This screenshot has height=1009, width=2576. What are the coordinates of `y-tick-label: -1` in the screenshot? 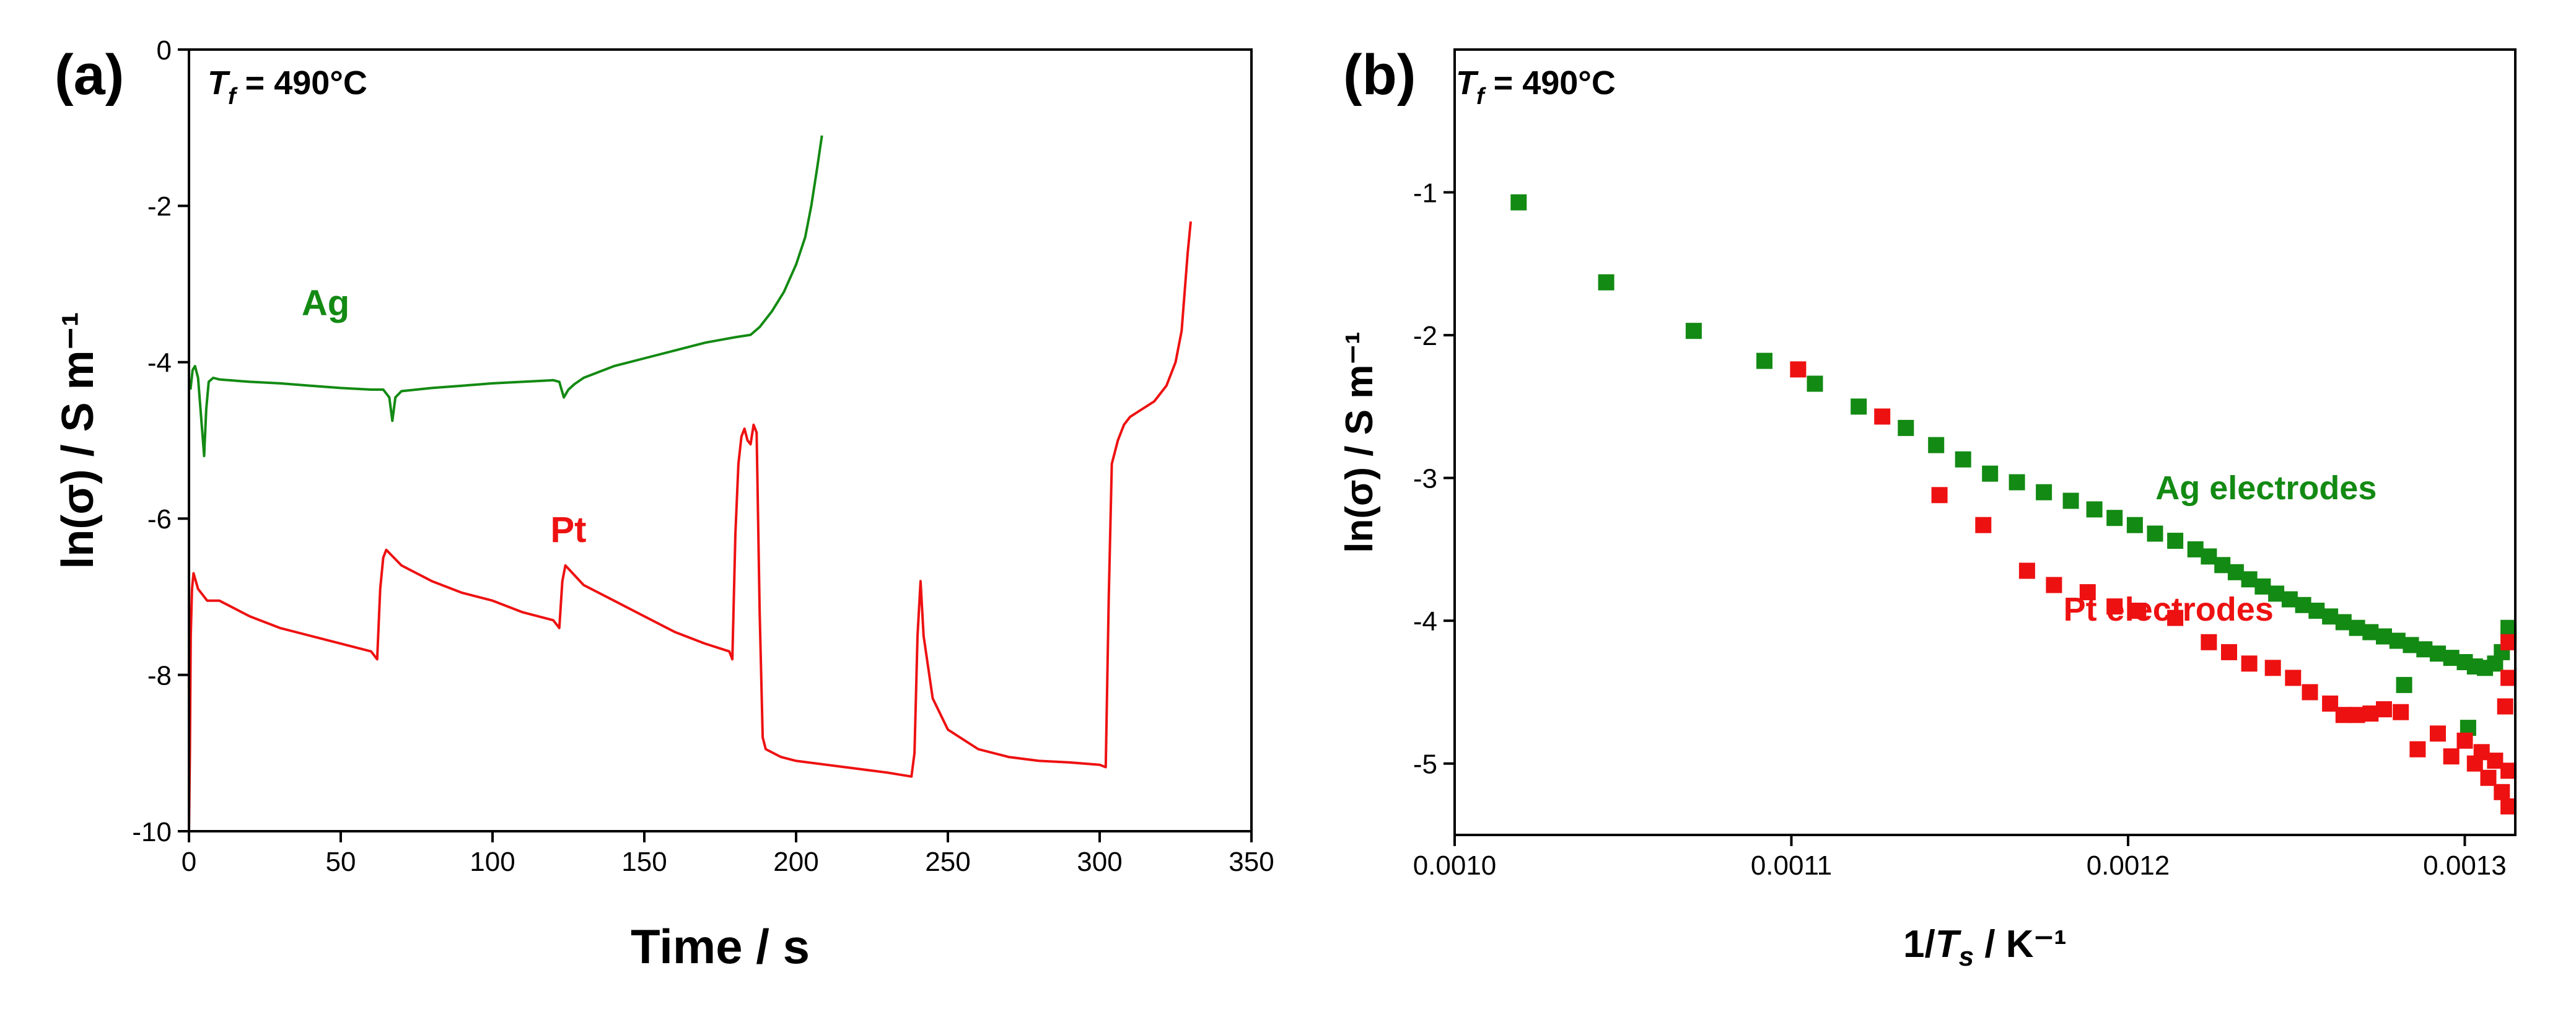 It's located at (1425, 193).